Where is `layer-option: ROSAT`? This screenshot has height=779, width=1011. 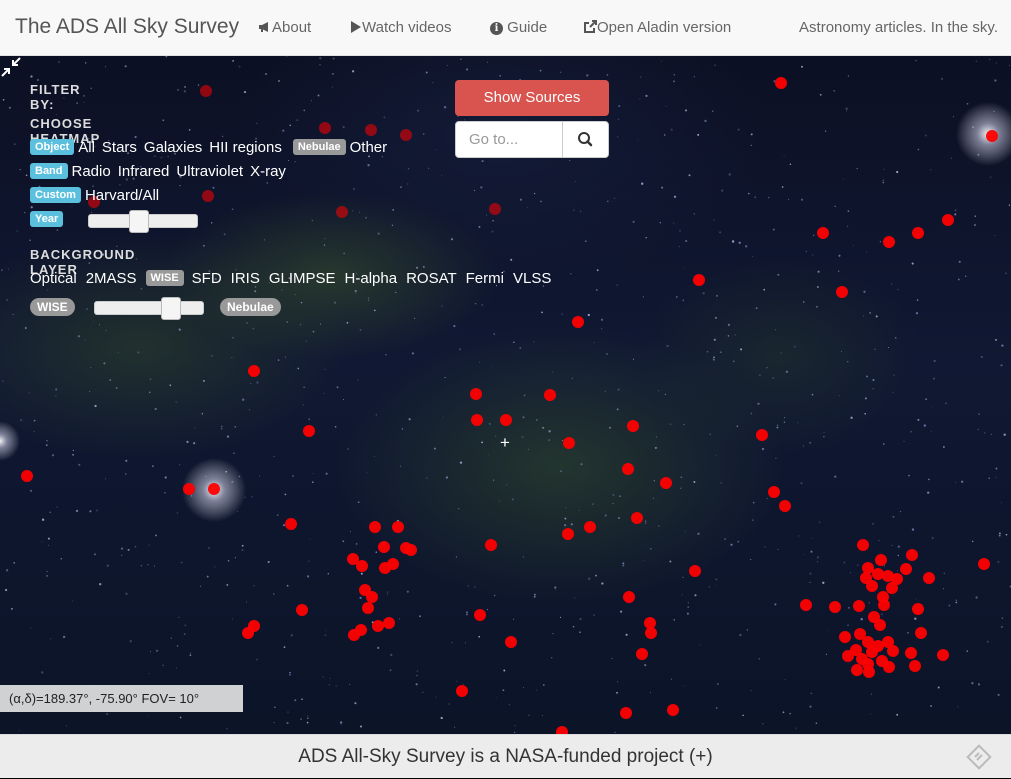
layer-option: ROSAT is located at coordinates (431, 278).